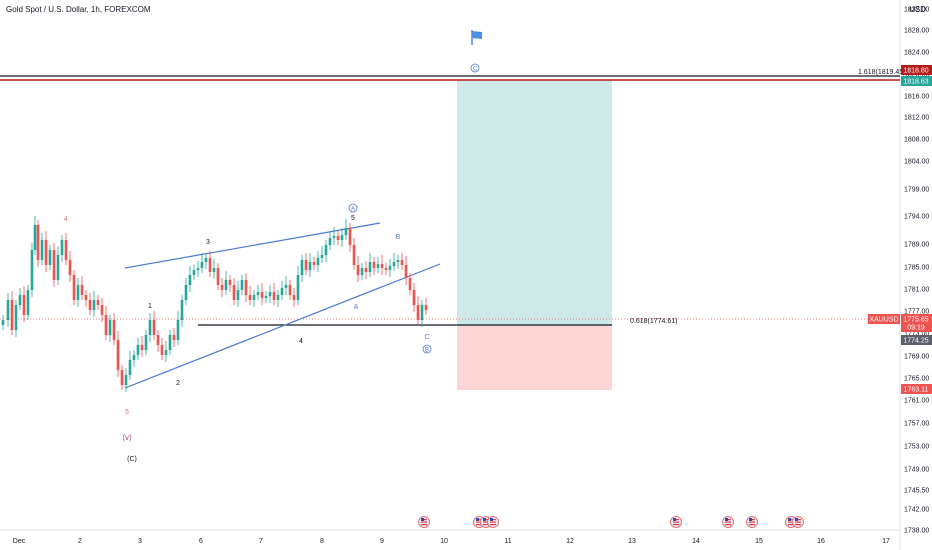 This screenshot has height=550, width=932. I want to click on current-timer-text: 09:19, so click(916, 328).